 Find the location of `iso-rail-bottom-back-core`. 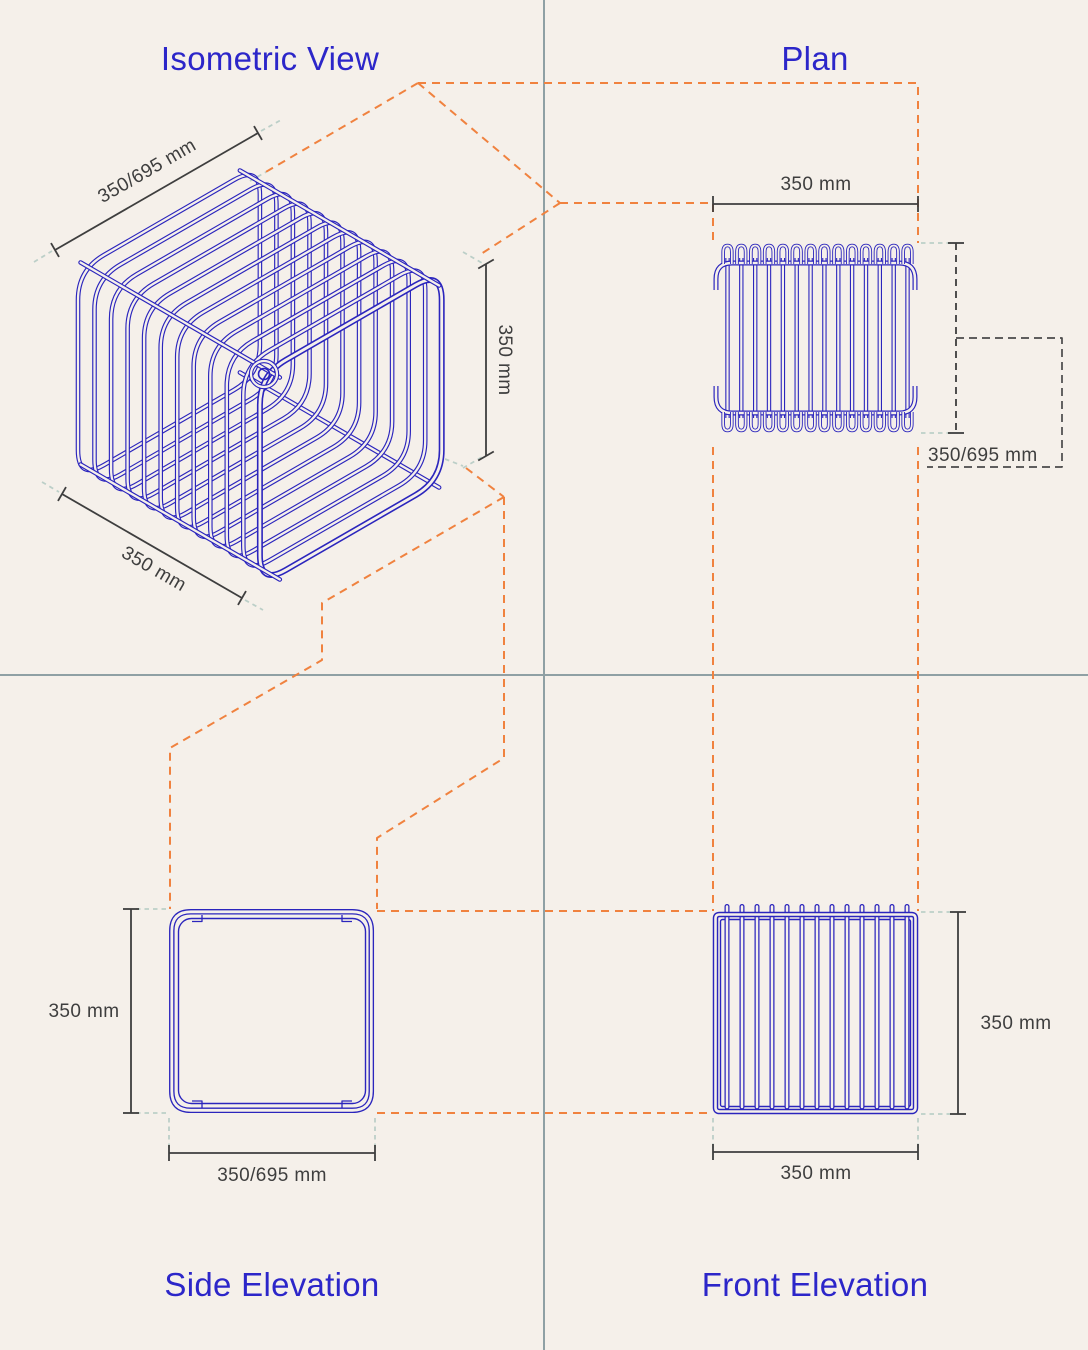

iso-rail-bottom-back-core is located at coordinates (339, 430).